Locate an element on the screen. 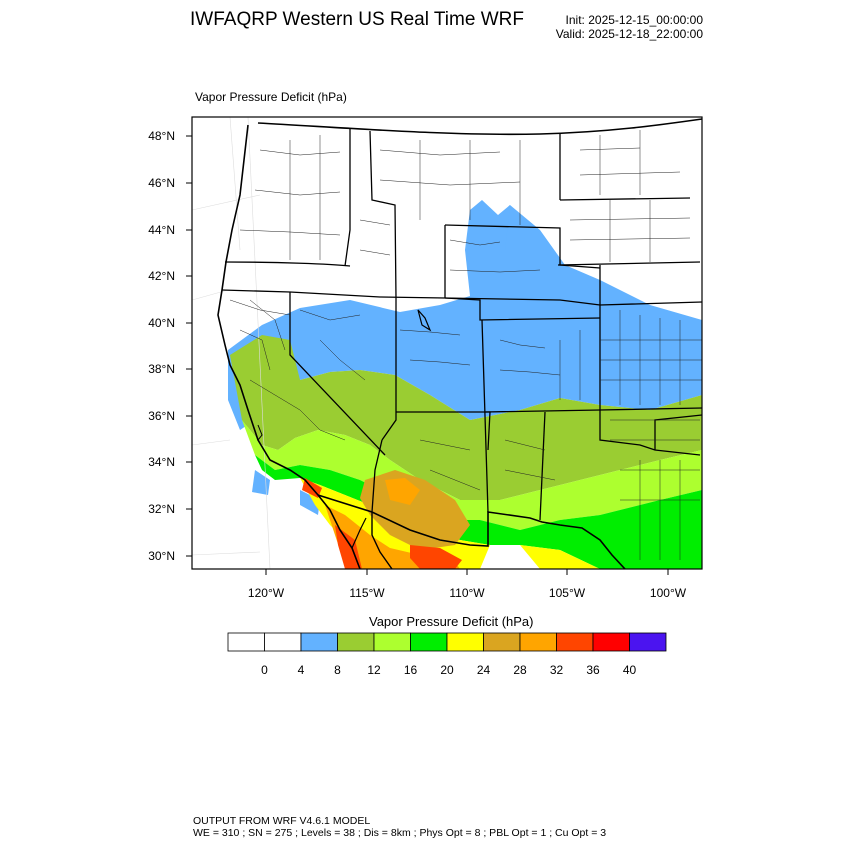 Image resolution: width=850 pixels, height=850 pixels. colorbar-label: 40 is located at coordinates (630, 670).